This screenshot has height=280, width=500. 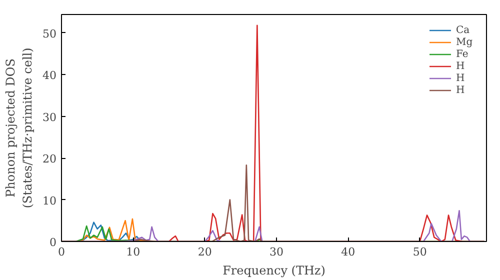 What do you see at coordinates (277, 252) in the screenshot?
I see `x-tick-label: 30` at bounding box center [277, 252].